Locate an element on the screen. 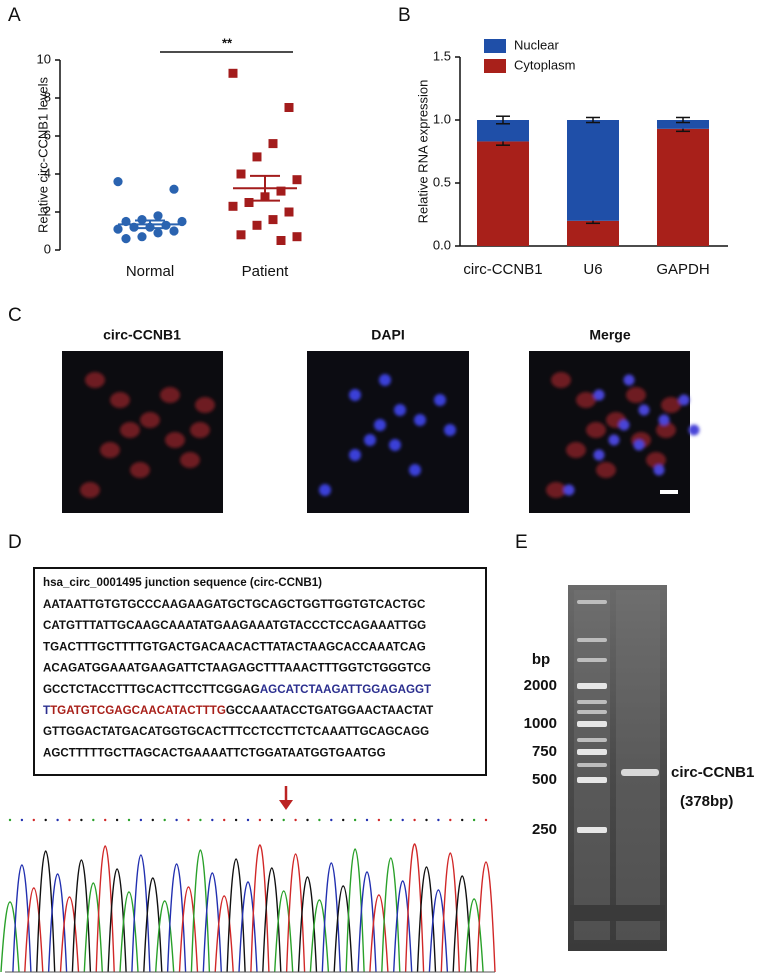  sequence-segment: GCCAAATACCTGATGGAACTAACTAT is located at coordinates (329, 710).